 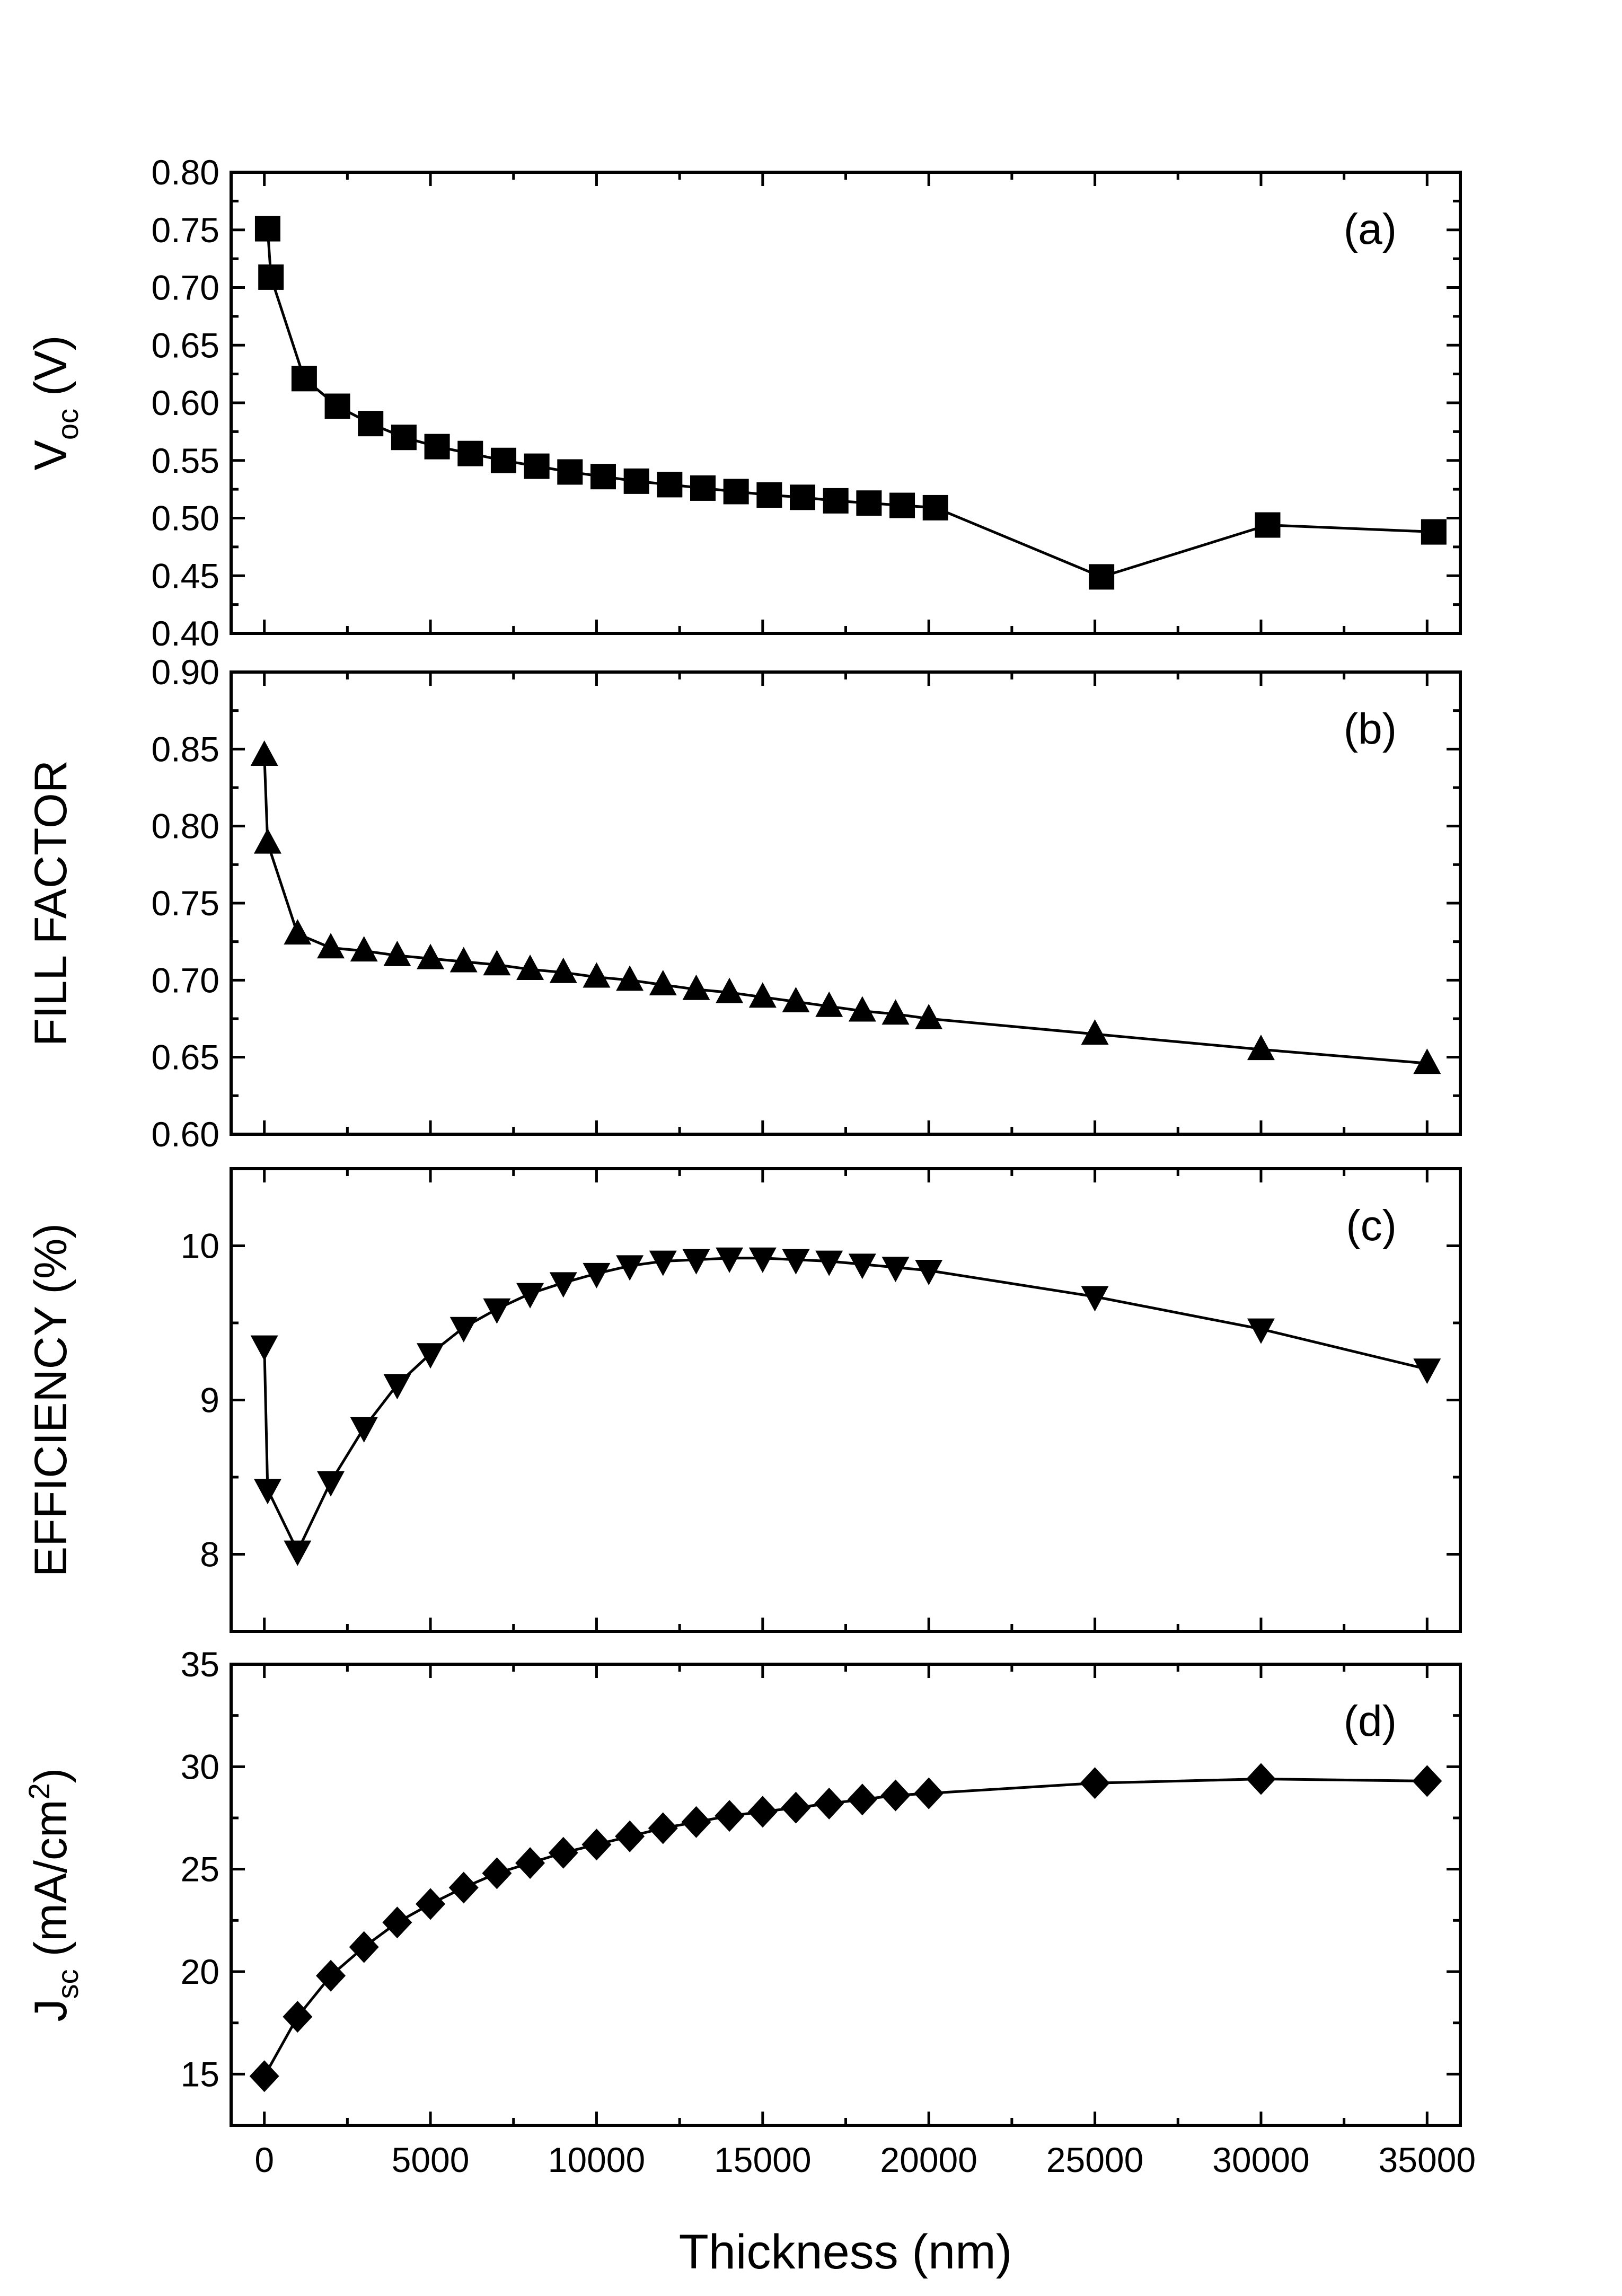 I want to click on y-tick-label: 20, so click(x=200, y=1971).